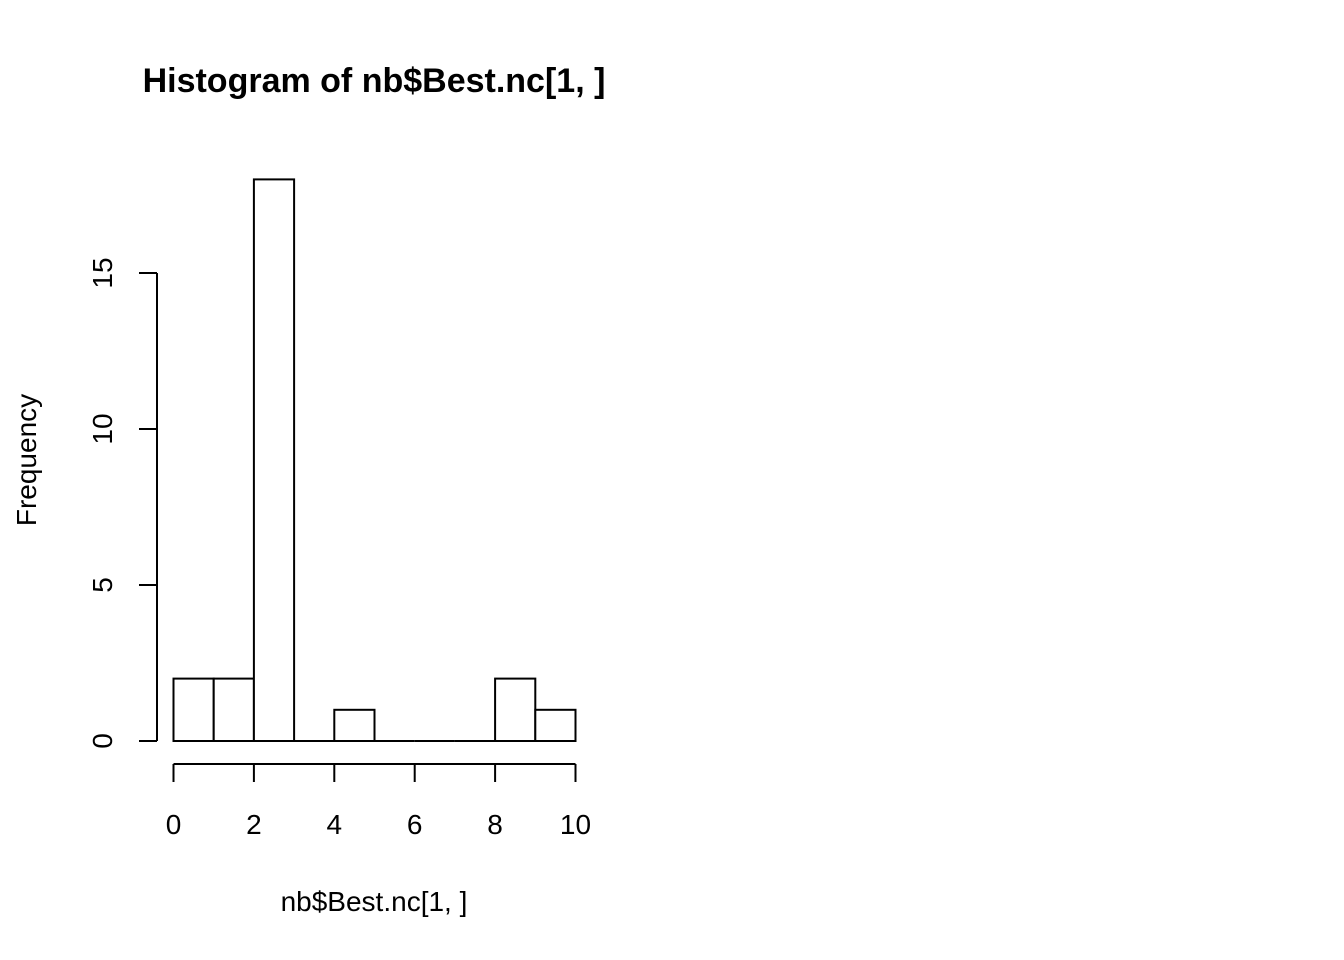  Describe the element at coordinates (374, 901) in the screenshot. I see `x-axis-label: nb$Best.nc[1, ]` at that location.